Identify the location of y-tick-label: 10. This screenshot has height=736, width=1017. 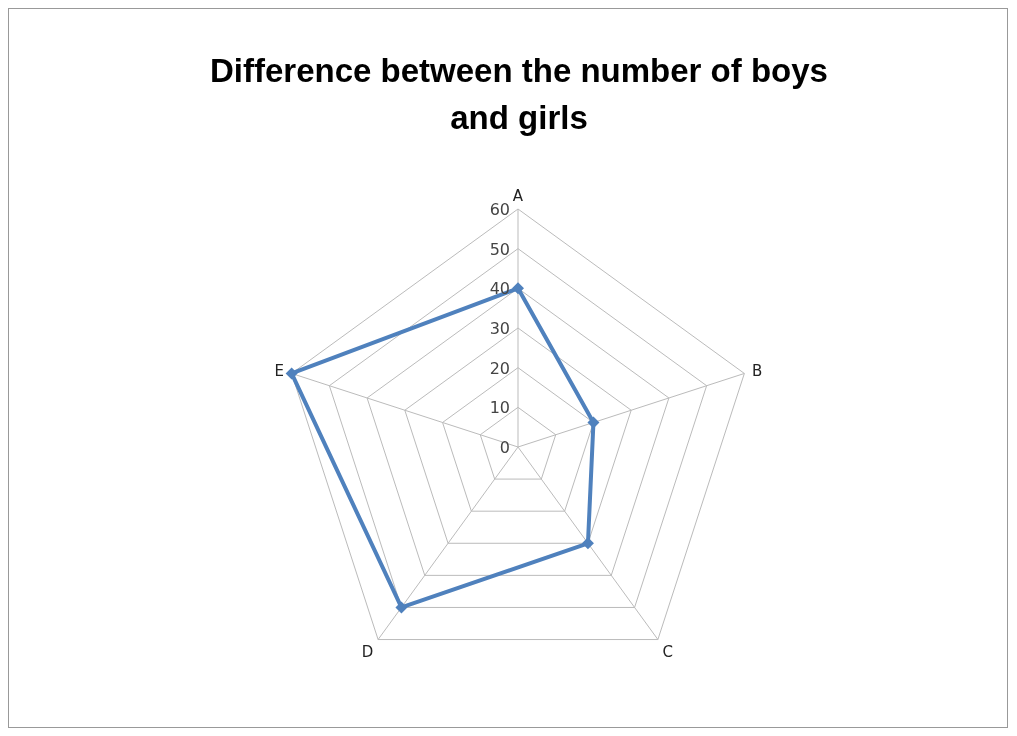
(499, 408).